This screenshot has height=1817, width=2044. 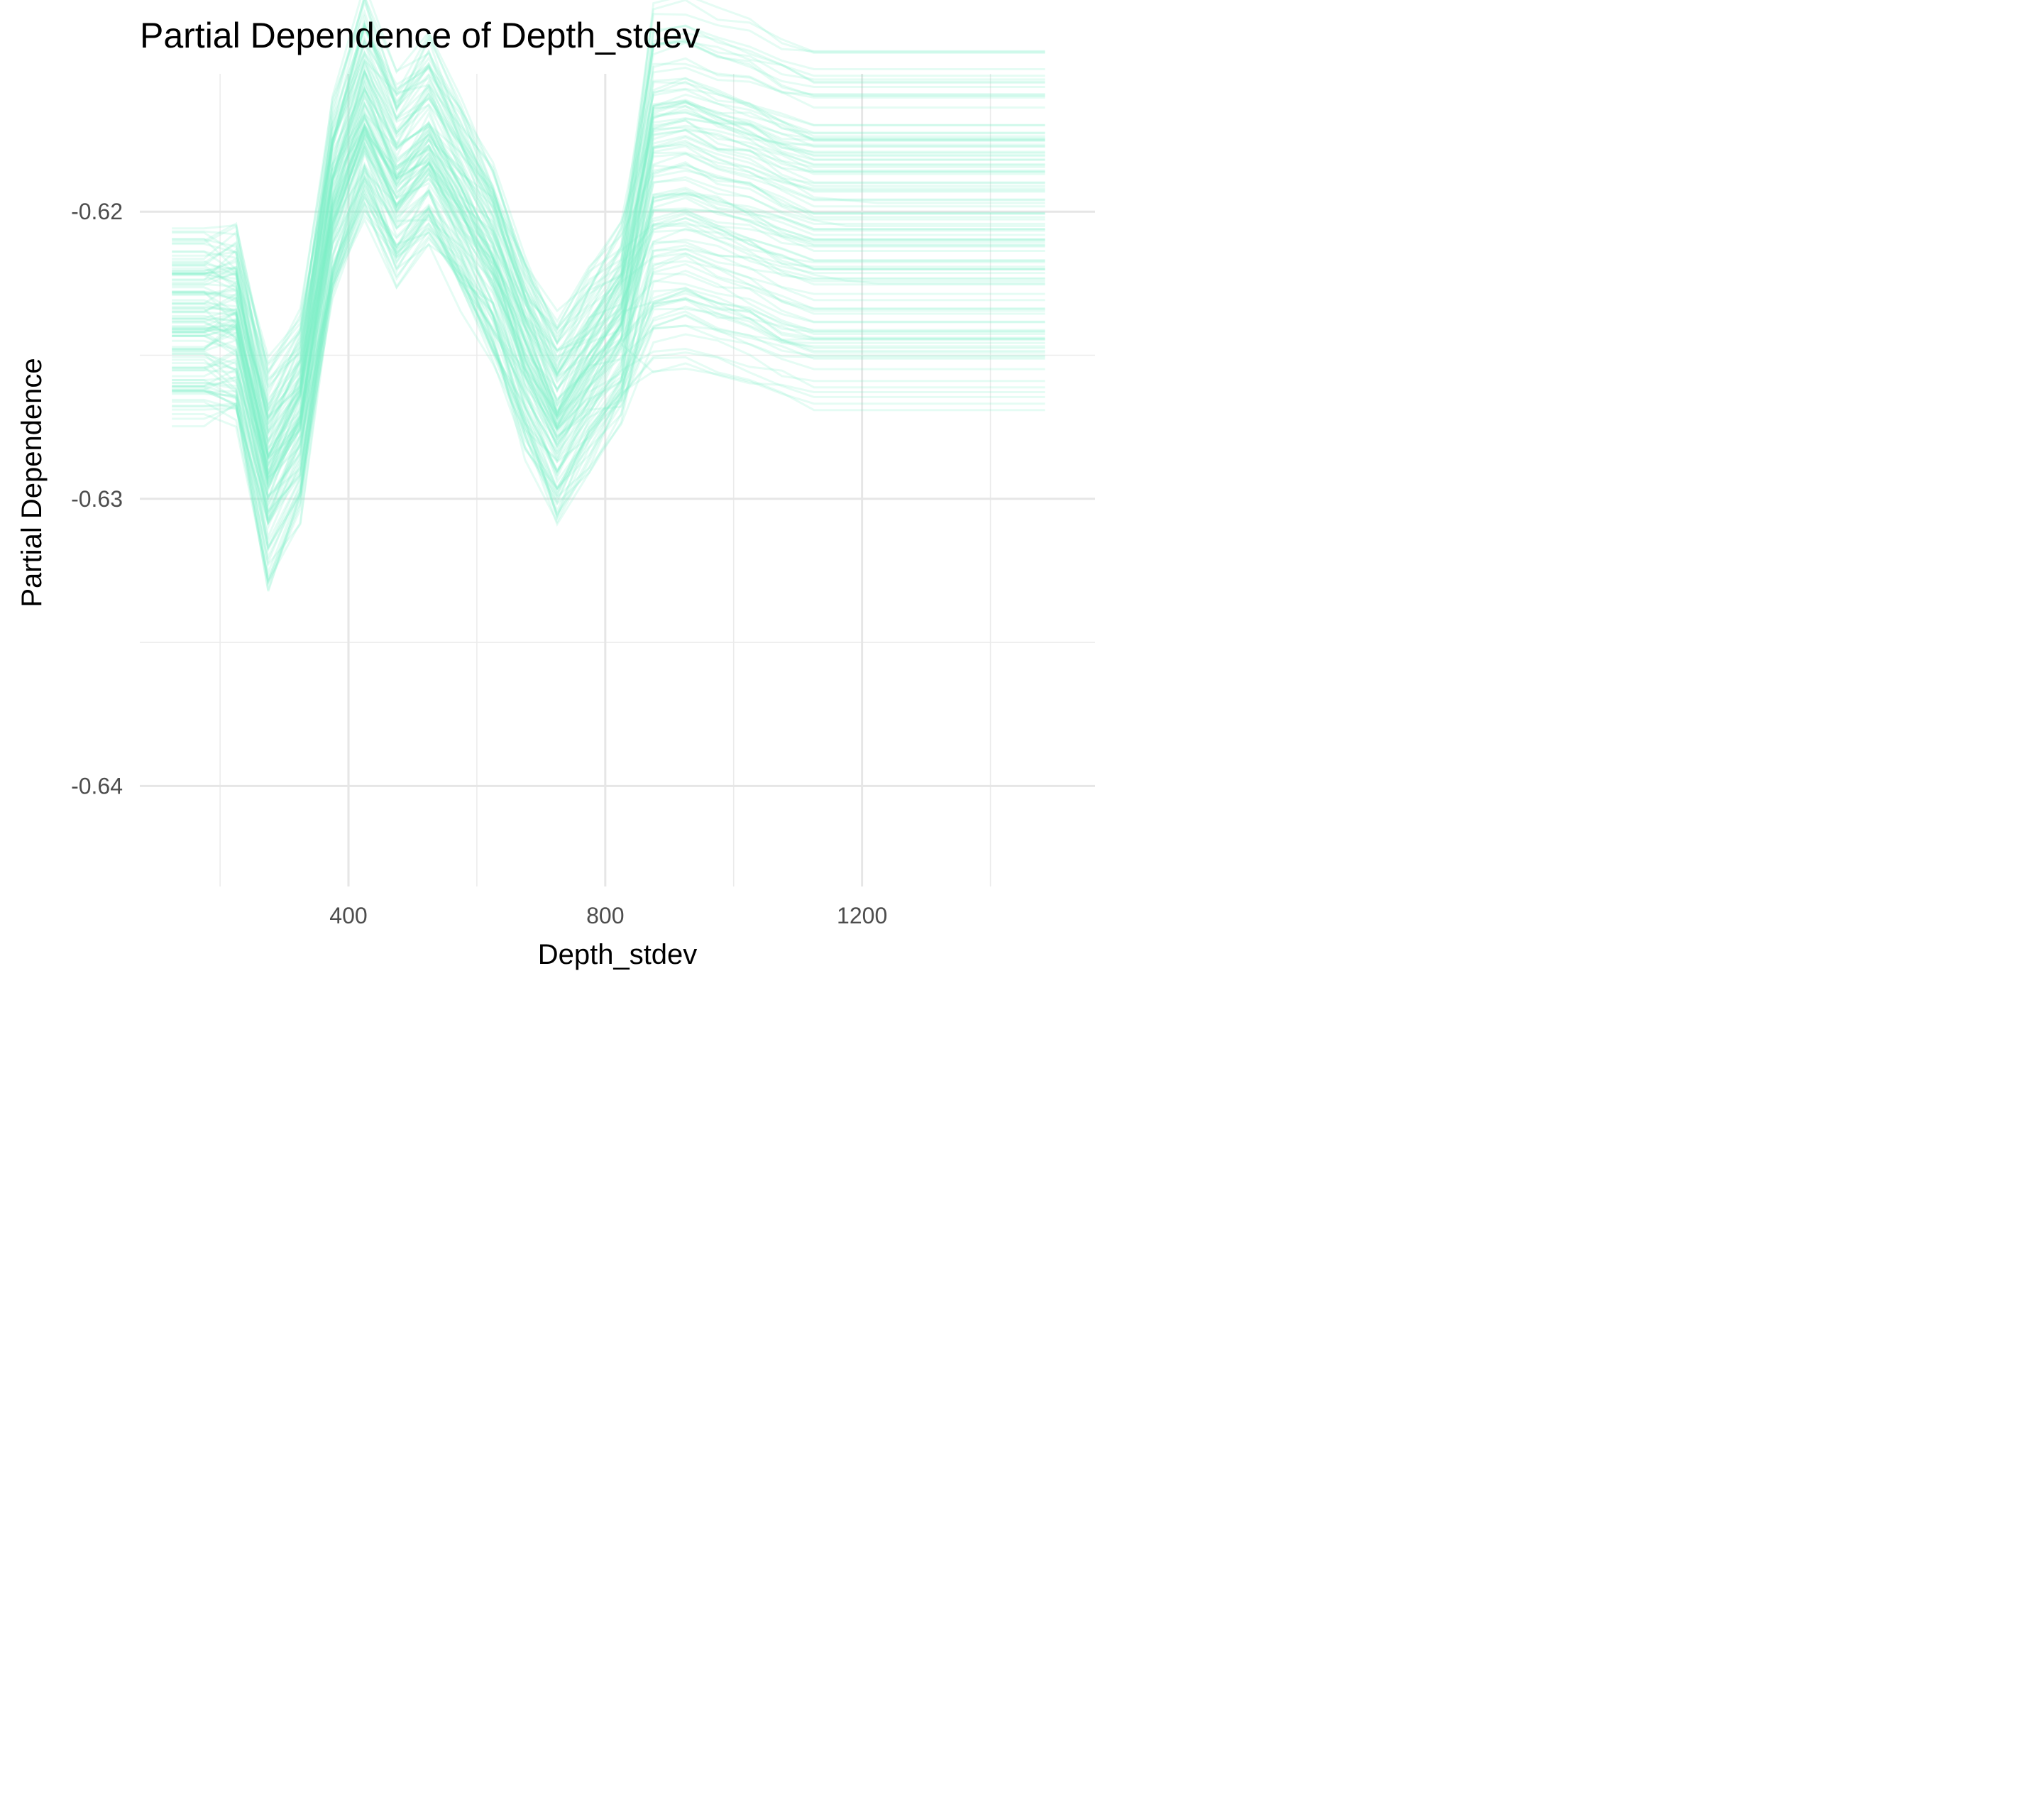 What do you see at coordinates (862, 915) in the screenshot?
I see `x-tick-label: 1200` at bounding box center [862, 915].